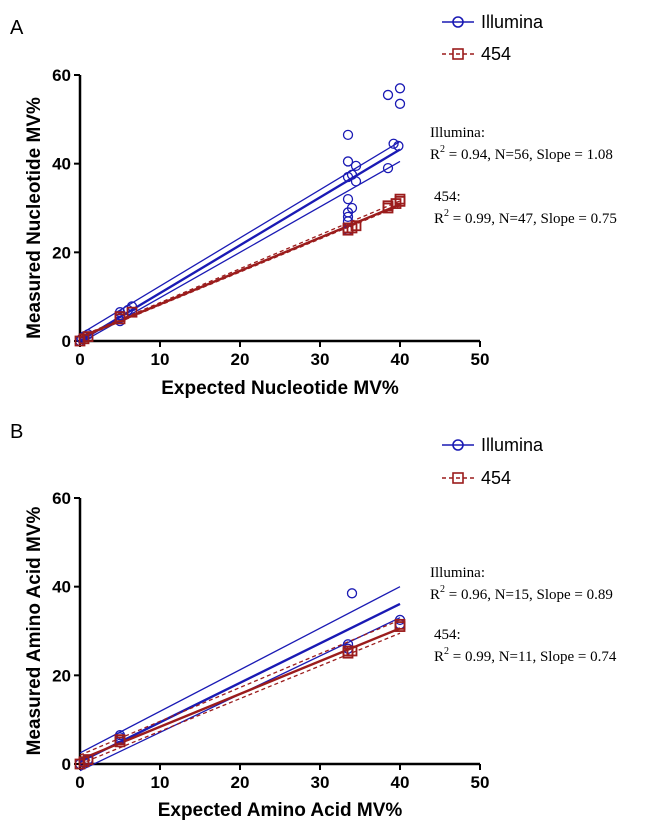 Image resolution: width=649 pixels, height=820 pixels. Describe the element at coordinates (521, 153) in the screenshot. I see `annot-illumina-stats: R2 = 0.94, N=56, Slope = 1.08` at that location.